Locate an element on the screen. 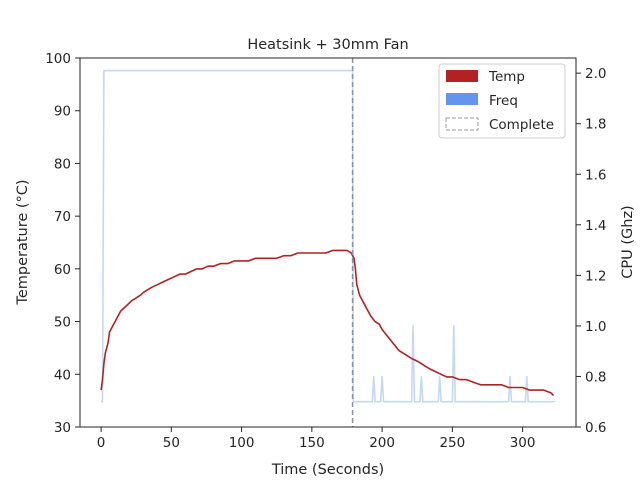 This screenshot has height=480, width=640. x-tick-label: 200 is located at coordinates (382, 443).